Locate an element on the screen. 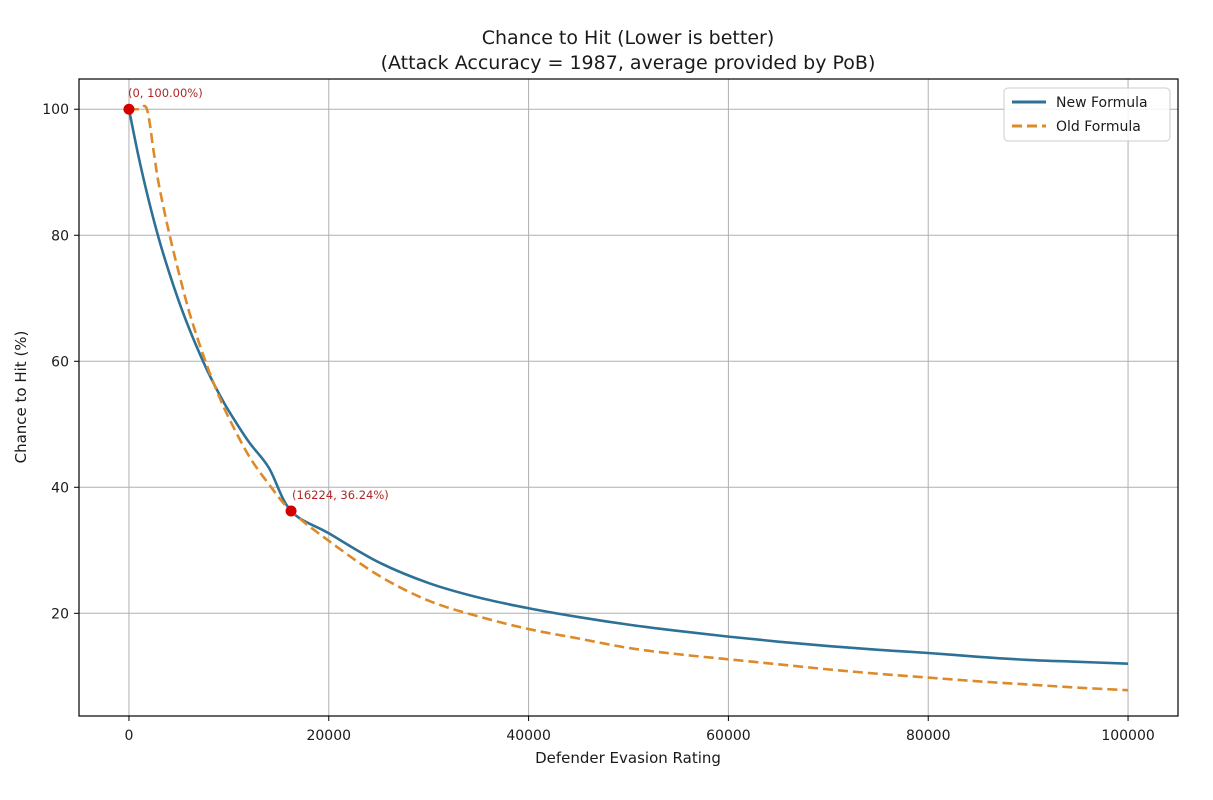 The width and height of the screenshot is (1213, 800). y-tick-label: 60 is located at coordinates (60, 362).